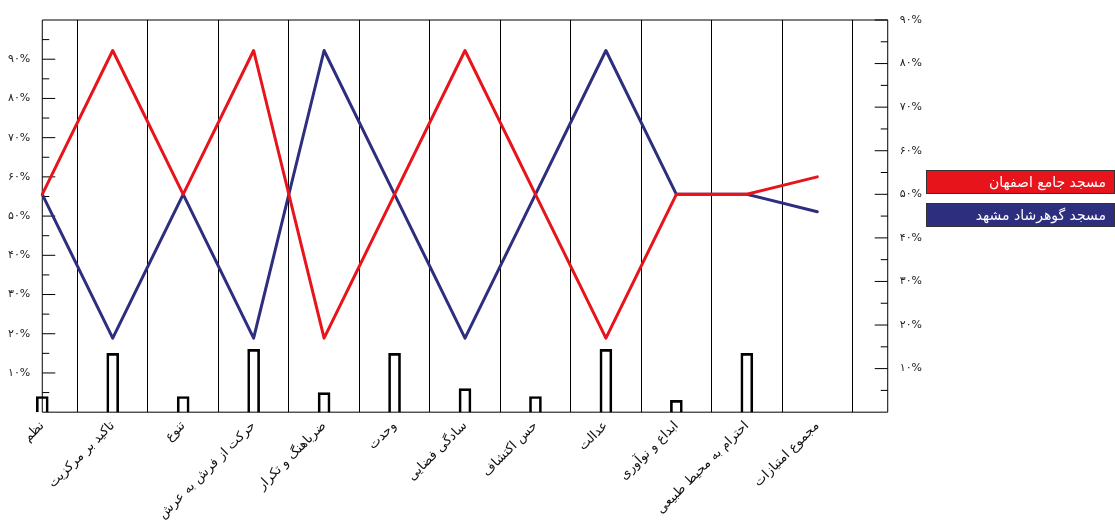 This screenshot has height=528, width=1115. Describe the element at coordinates (648, 450) in the screenshot. I see `x-tick-label: ابداع و نوآوری` at that location.